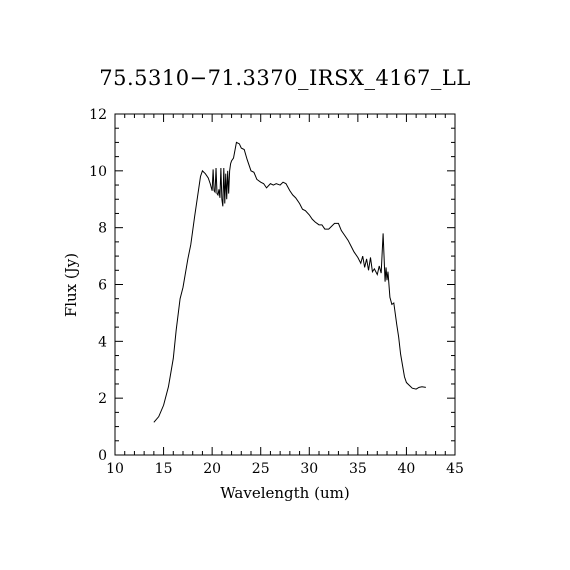 This screenshot has height=570, width=570. I want to click on x-tick-label: 30, so click(309, 469).